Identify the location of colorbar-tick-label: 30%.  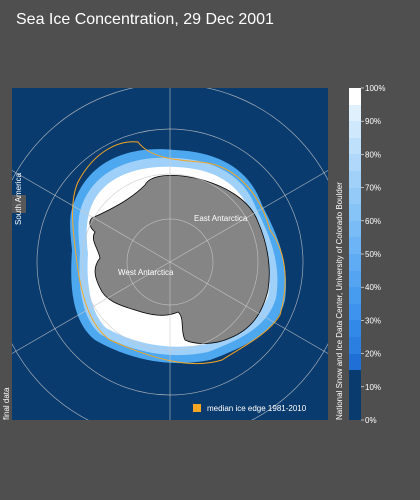
(373, 320).